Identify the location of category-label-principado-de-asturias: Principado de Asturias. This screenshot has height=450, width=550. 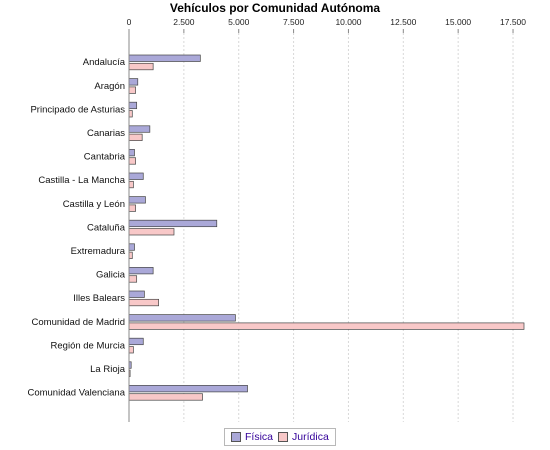
(77, 109).